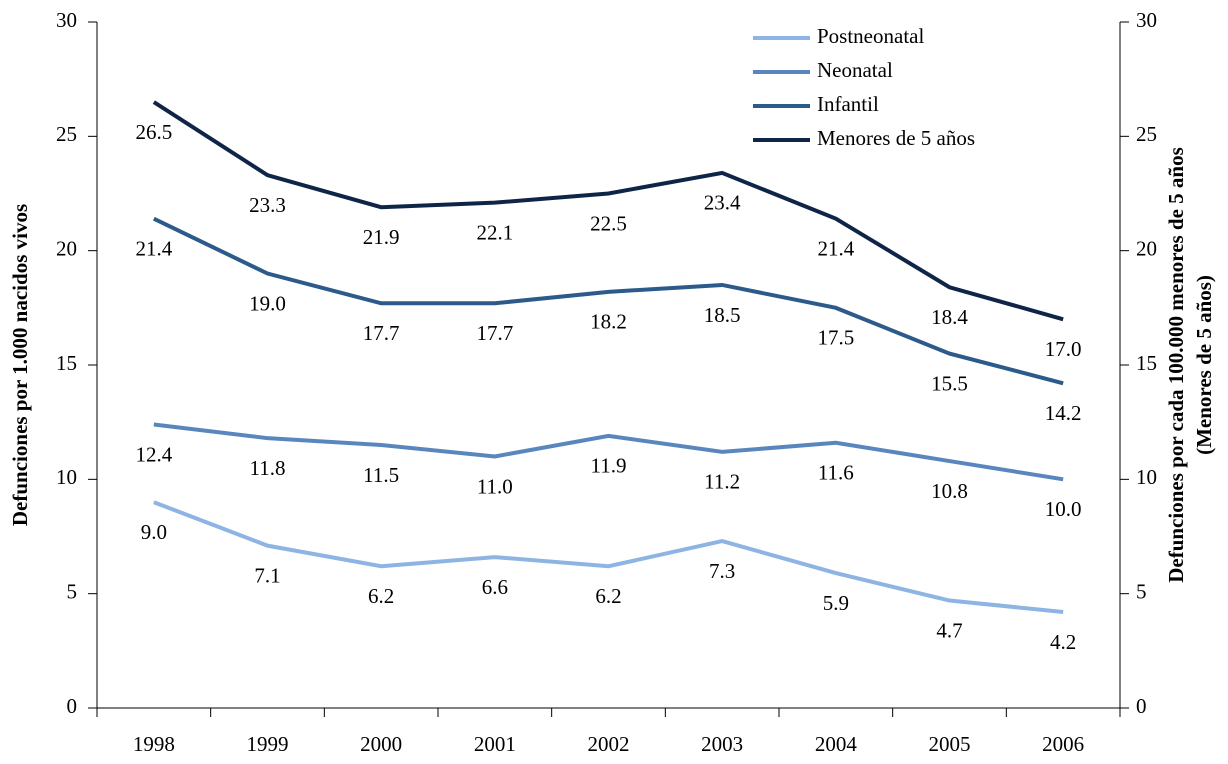 The width and height of the screenshot is (1228, 764). What do you see at coordinates (609, 744) in the screenshot?
I see `x-tick-label: 2002` at bounding box center [609, 744].